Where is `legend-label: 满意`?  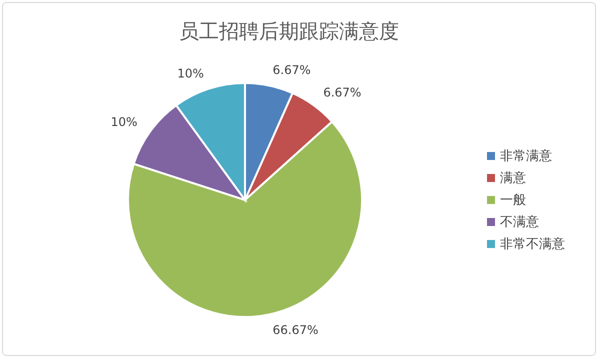 legend-label: 满意 is located at coordinates (513, 178).